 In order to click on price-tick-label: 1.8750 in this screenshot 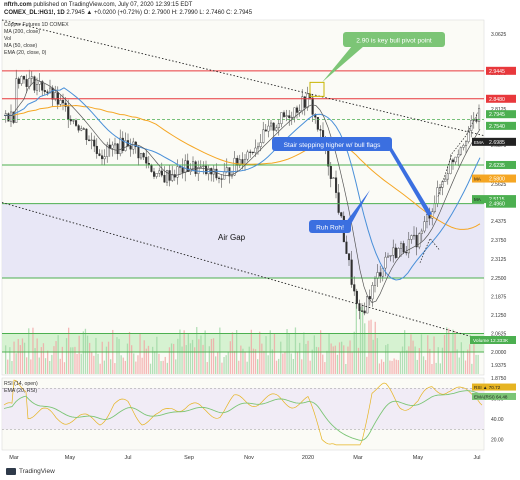, I will do `click(499, 379)`.